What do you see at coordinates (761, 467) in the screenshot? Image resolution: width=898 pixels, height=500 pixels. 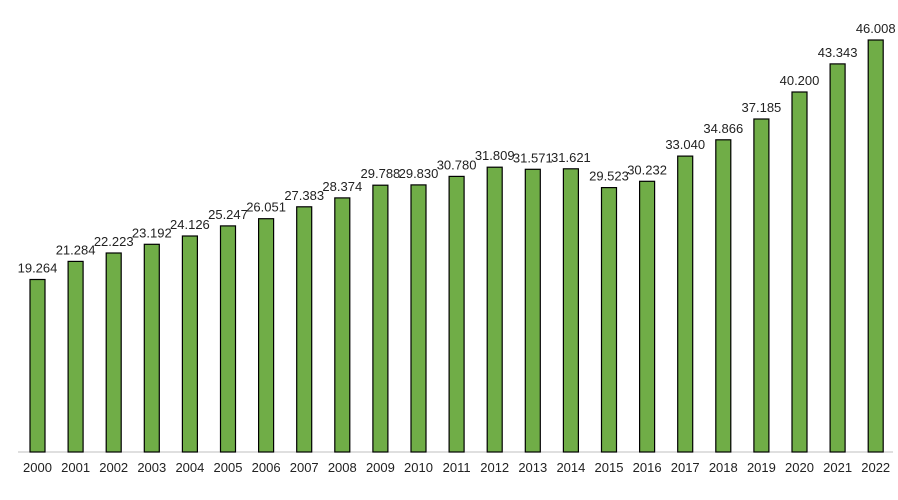 I see `x-tick-label-2019: 2019` at bounding box center [761, 467].